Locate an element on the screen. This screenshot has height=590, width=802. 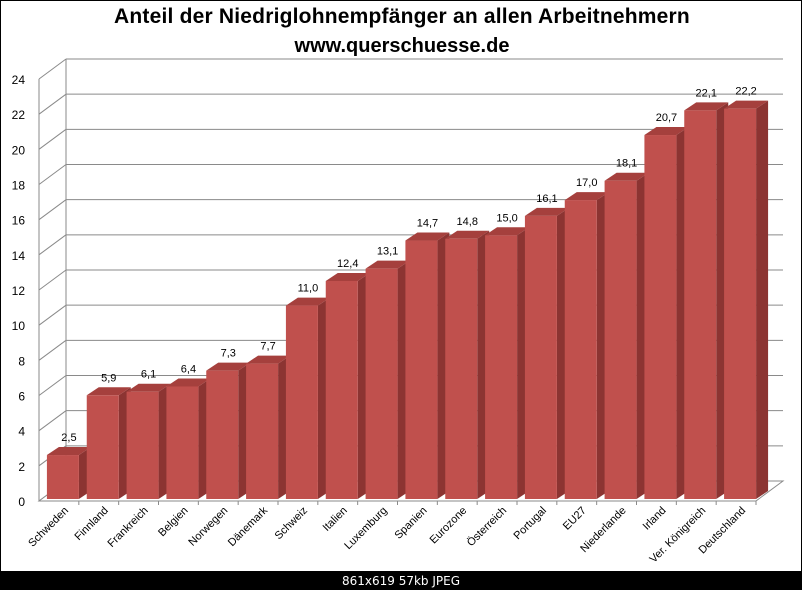
chart-subtitle: www.querschuesse.de is located at coordinates (402, 46).